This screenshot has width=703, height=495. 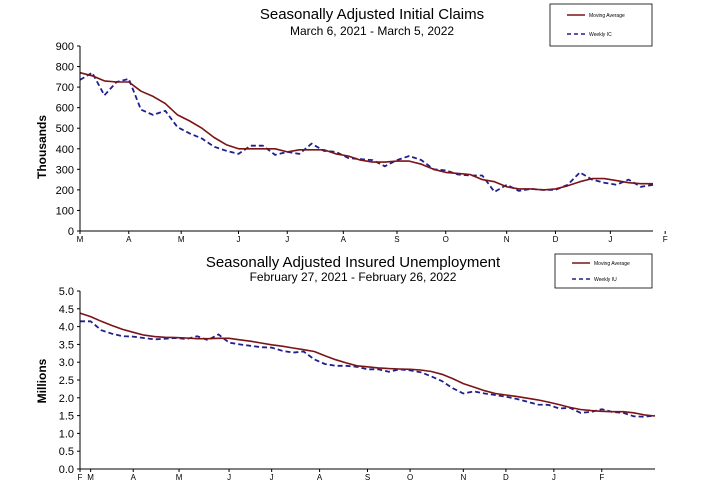 I want to click on chart2-legend: Moving Average Weekly IU, so click(x=603, y=271).